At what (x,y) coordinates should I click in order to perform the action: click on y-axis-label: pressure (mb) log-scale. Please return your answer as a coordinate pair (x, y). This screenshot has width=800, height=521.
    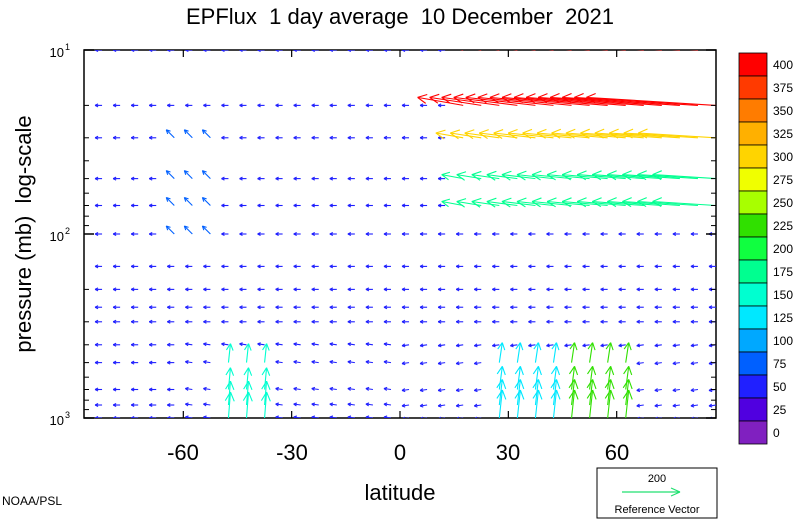
    Looking at the image, I should click on (23, 233).